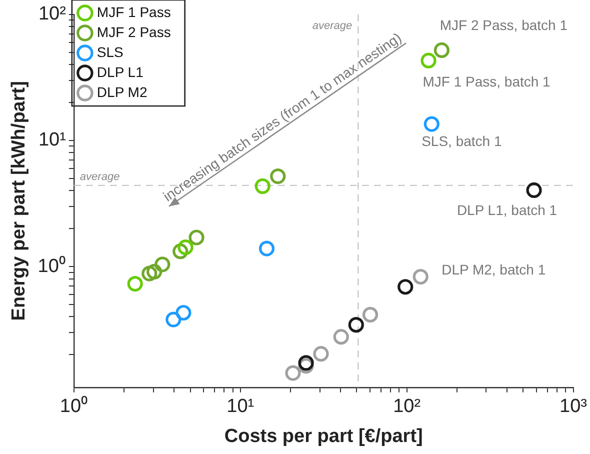 This screenshot has height=454, width=590. Describe the element at coordinates (110, 52) in the screenshot. I see `legend-label: SLS` at that location.